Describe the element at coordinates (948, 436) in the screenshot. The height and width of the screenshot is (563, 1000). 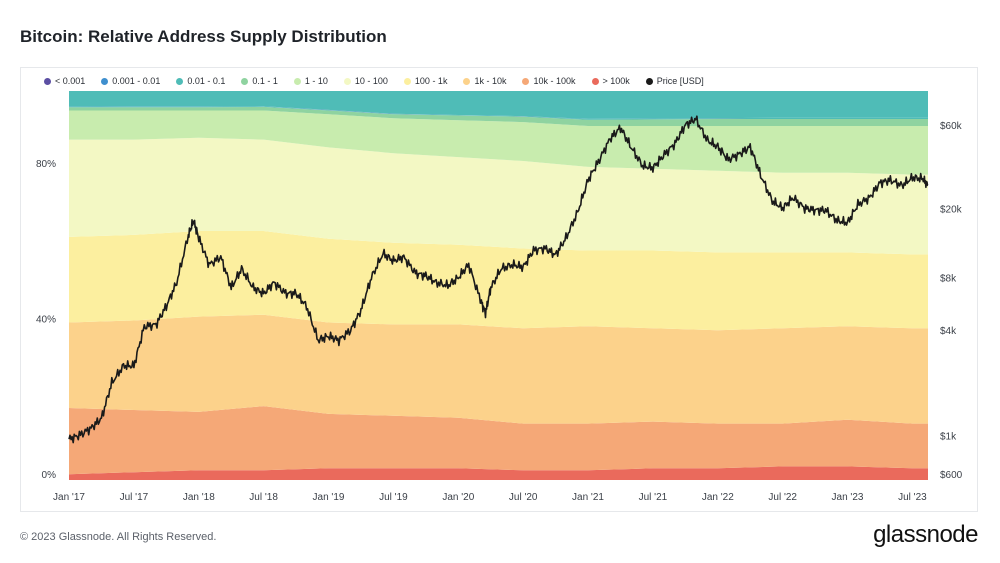
I see `y-right-tick-label: $1k` at that location.